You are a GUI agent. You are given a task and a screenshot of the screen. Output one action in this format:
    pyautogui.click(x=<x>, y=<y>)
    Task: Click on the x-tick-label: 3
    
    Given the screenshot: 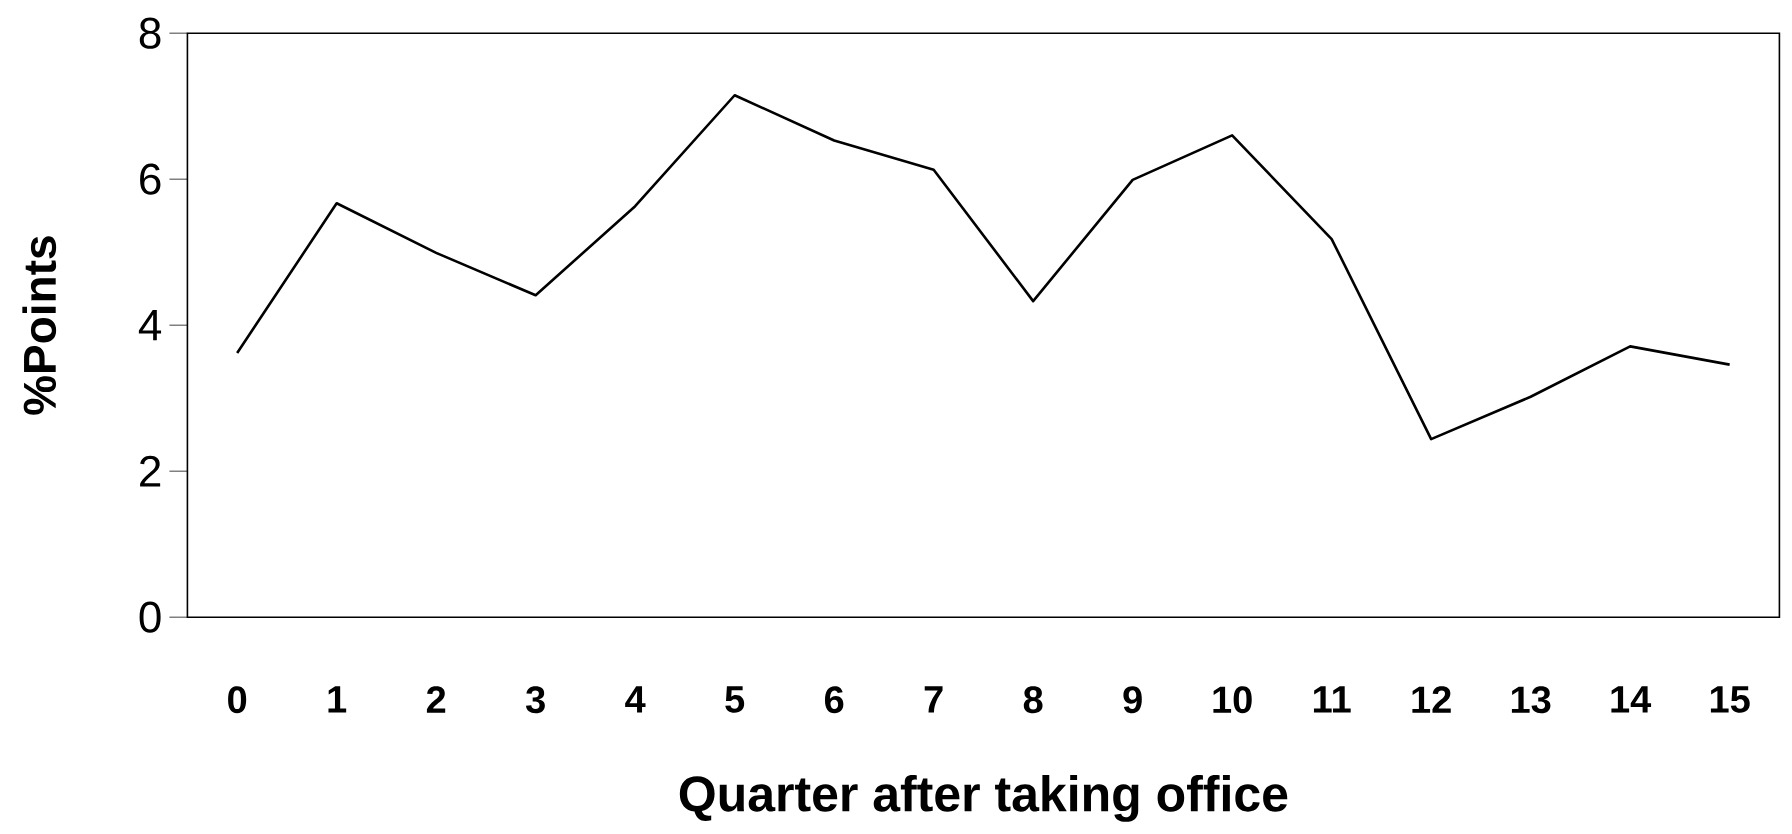 What is the action you would take?
    pyautogui.click(x=535, y=700)
    